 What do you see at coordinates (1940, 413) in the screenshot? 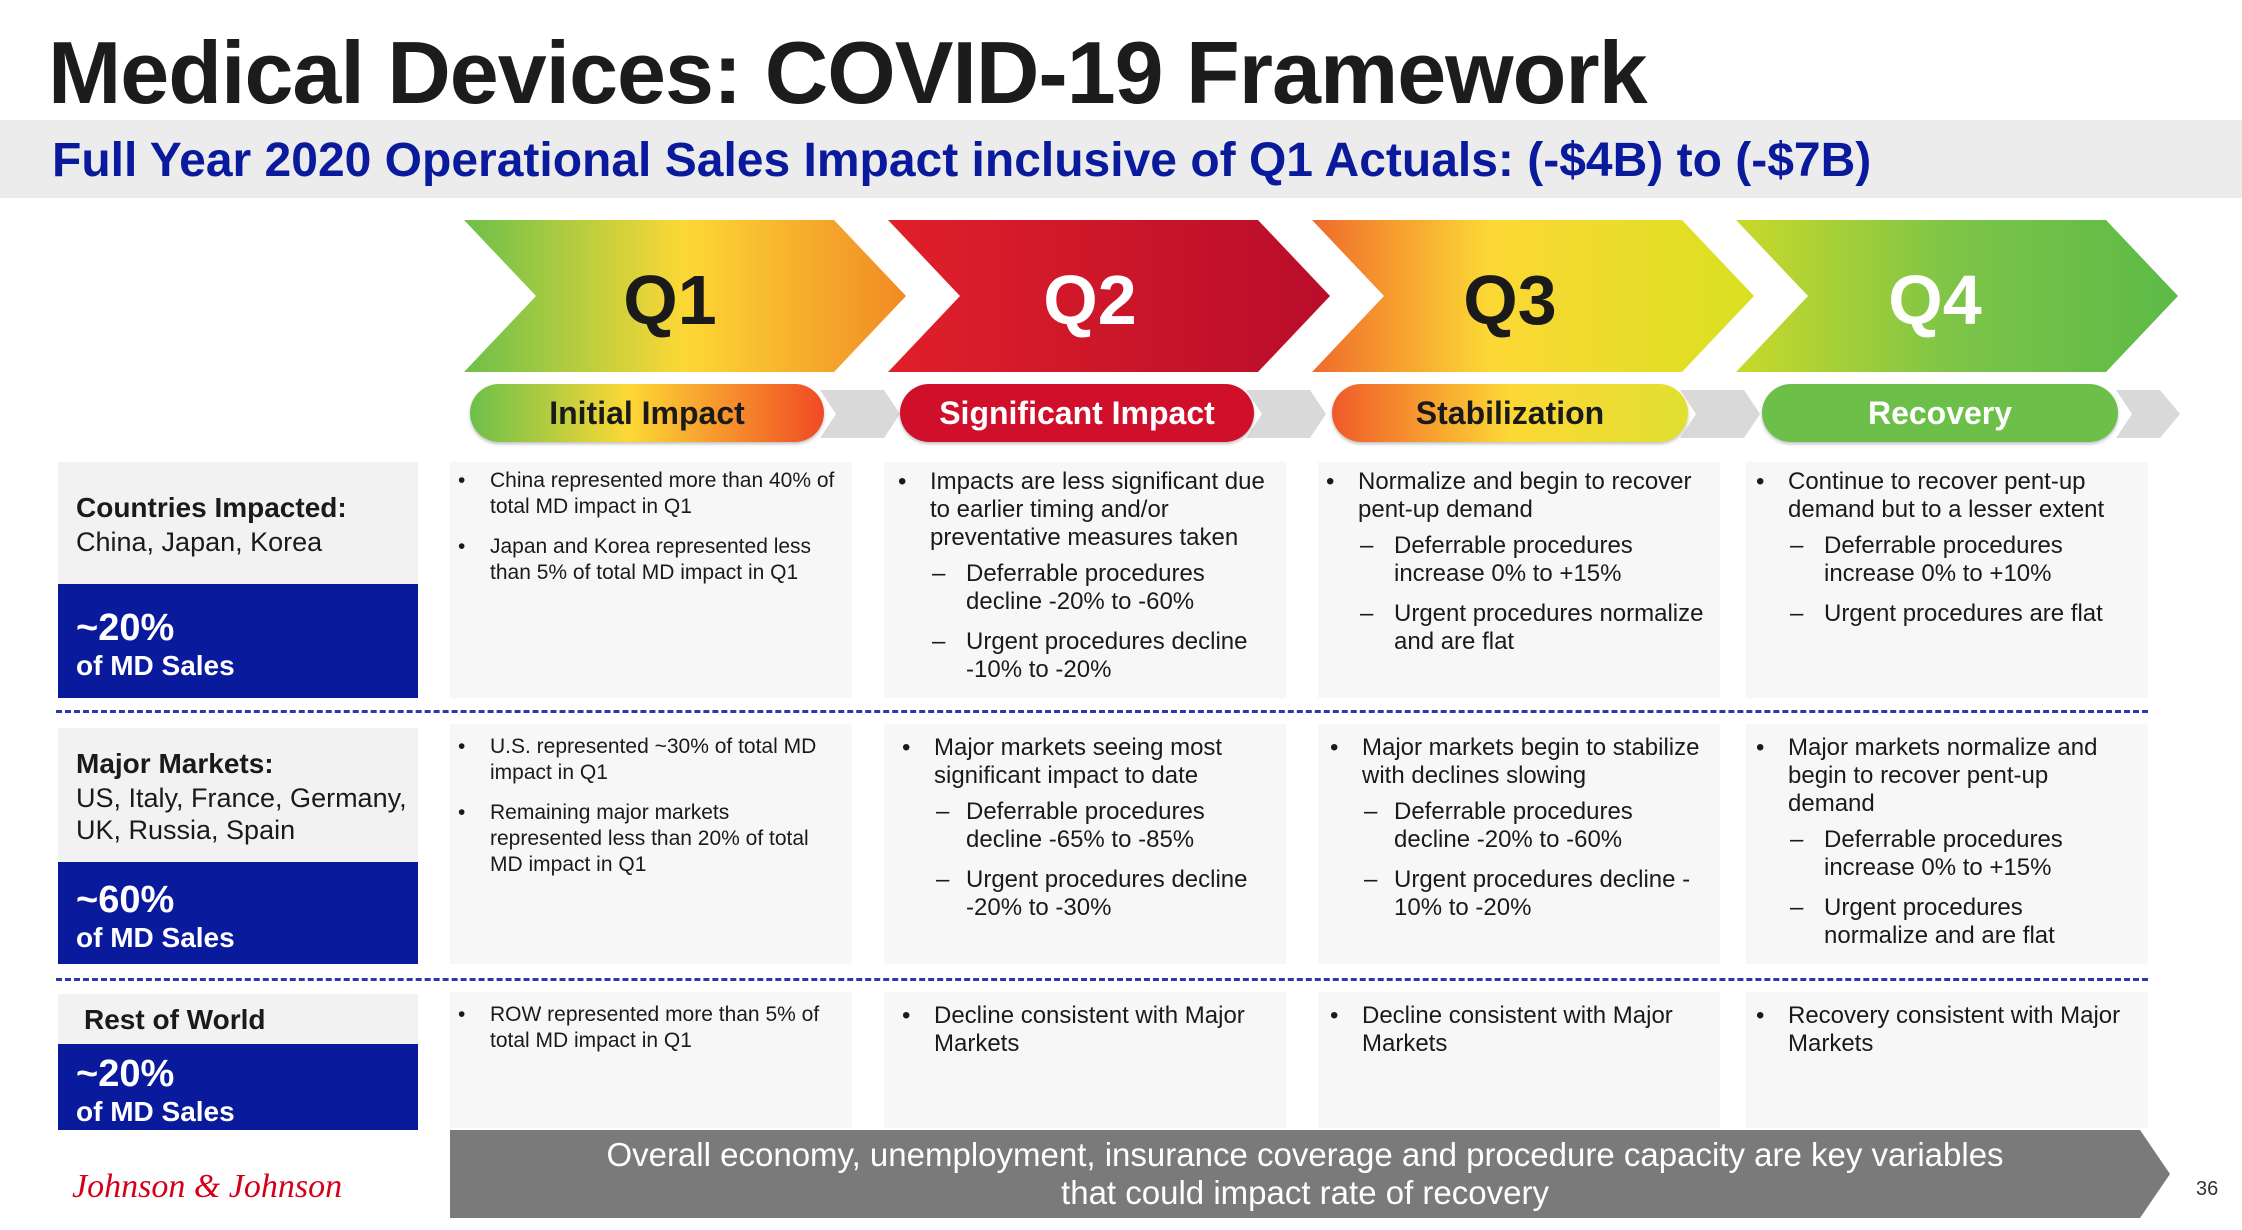
I see `phase-pill-q4: Recovery` at bounding box center [1940, 413].